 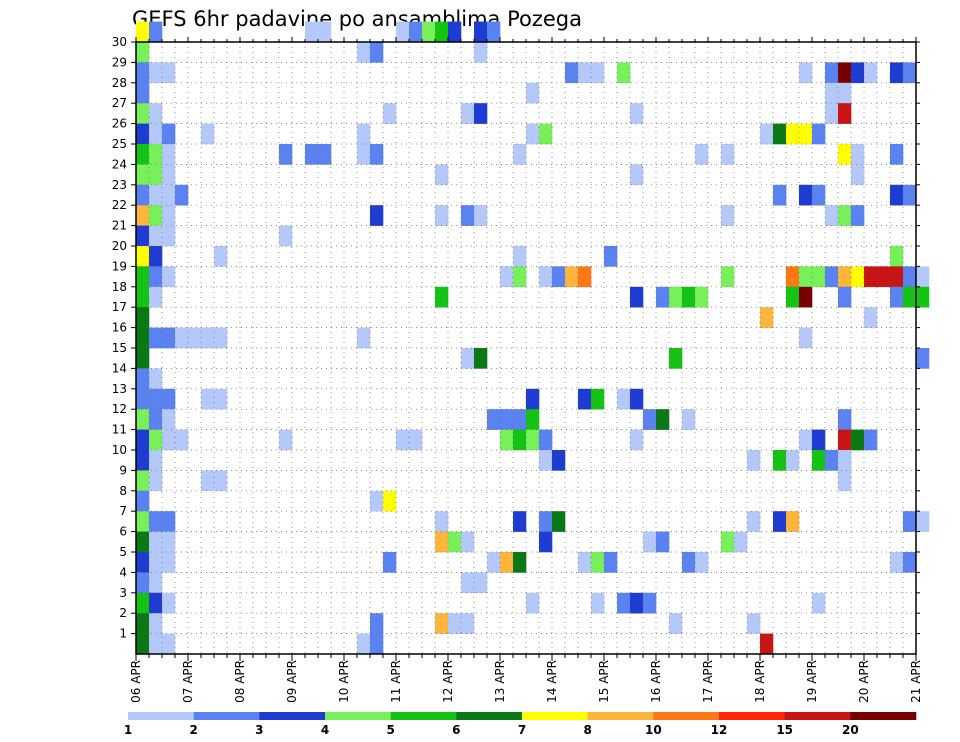 I want to click on y-tick-label: 14, so click(x=119, y=368).